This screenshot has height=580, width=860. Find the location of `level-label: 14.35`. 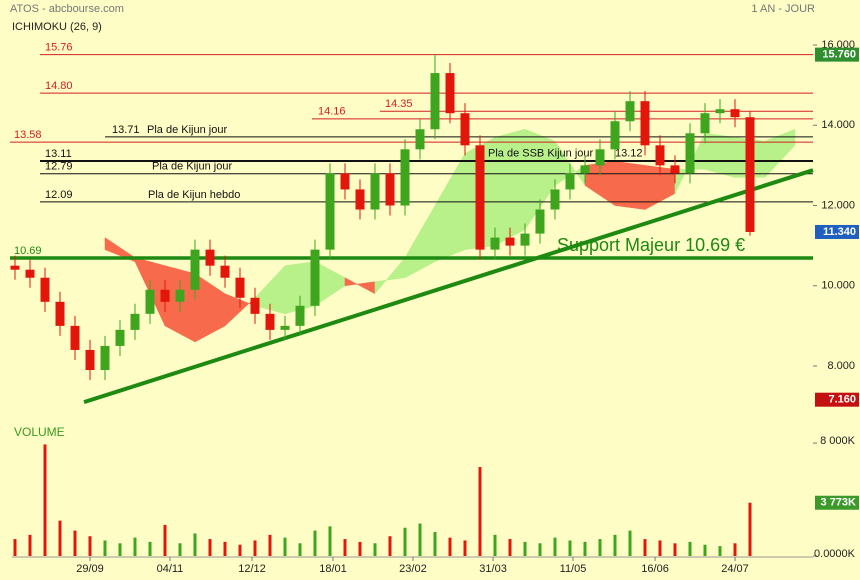

level-label: 14.35 is located at coordinates (399, 104).